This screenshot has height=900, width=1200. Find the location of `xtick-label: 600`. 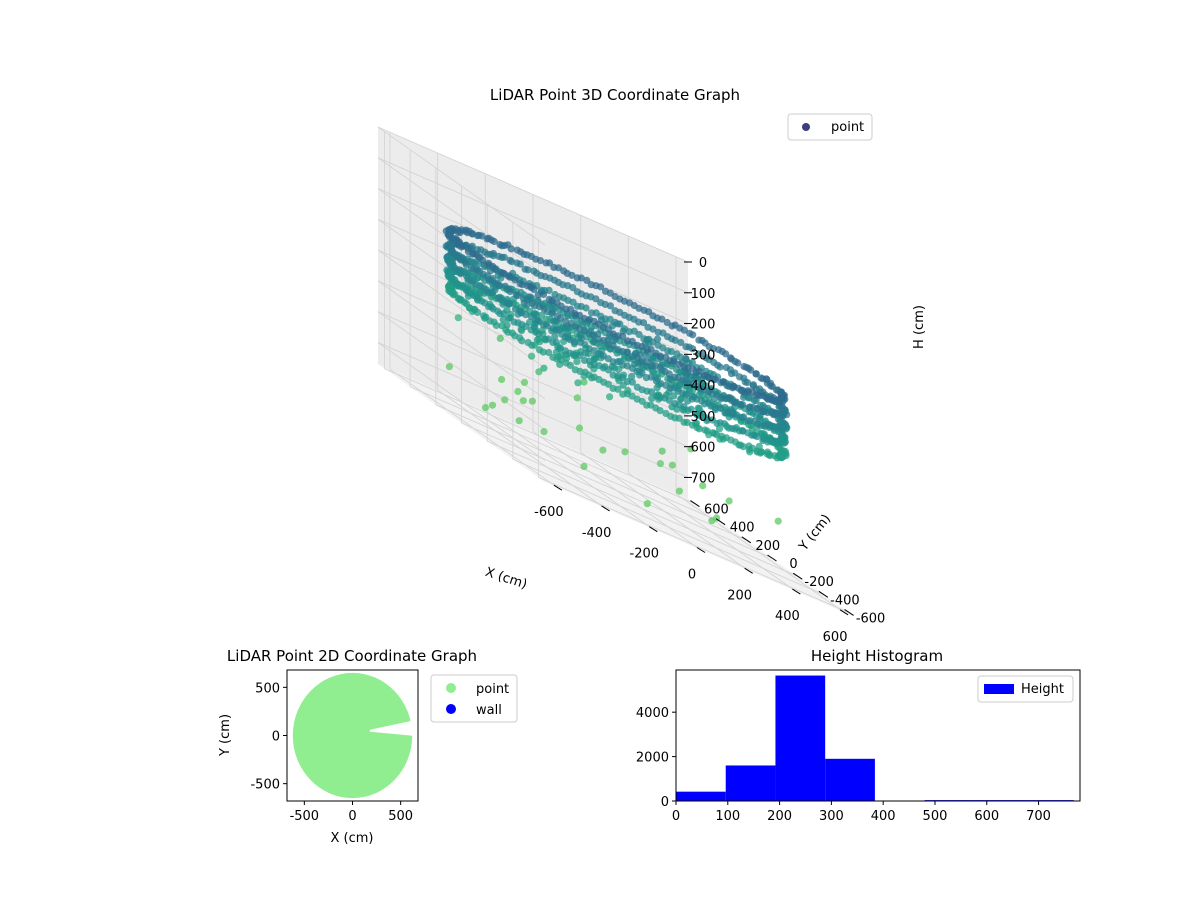

xtick-label: 600 is located at coordinates (986, 816).